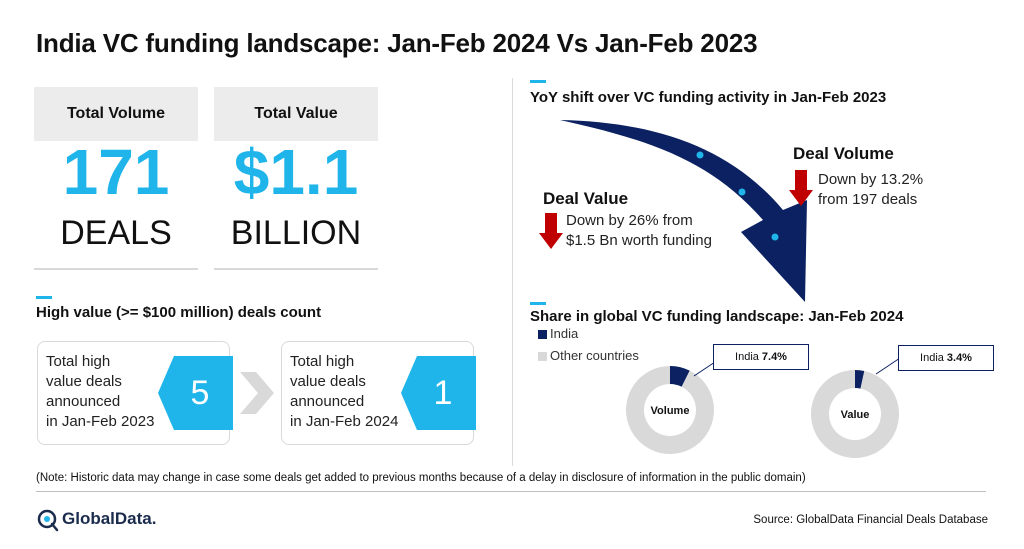  What do you see at coordinates (538, 303) in the screenshot?
I see `share-accent` at bounding box center [538, 303].